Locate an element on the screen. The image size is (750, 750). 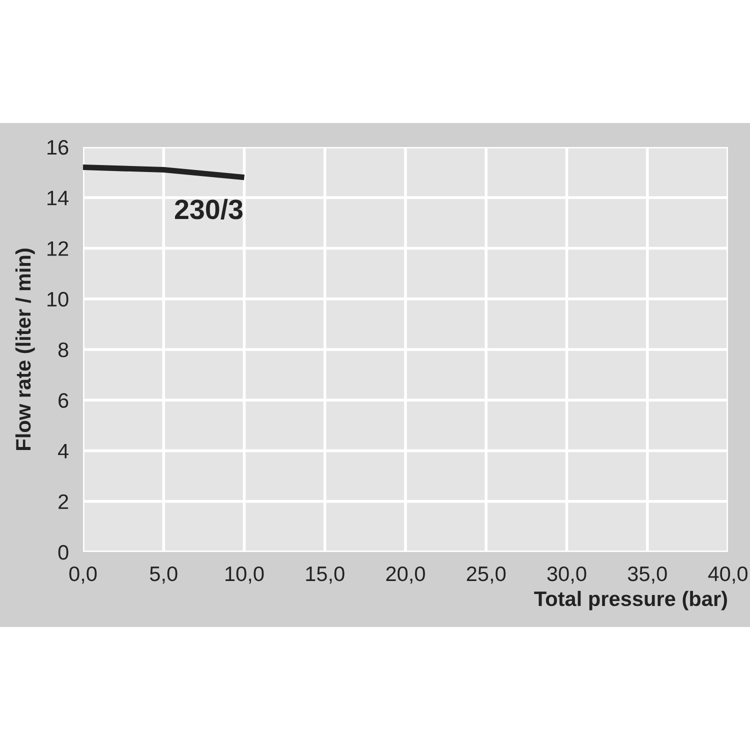
y-tick-label: 8 is located at coordinates (63, 350).